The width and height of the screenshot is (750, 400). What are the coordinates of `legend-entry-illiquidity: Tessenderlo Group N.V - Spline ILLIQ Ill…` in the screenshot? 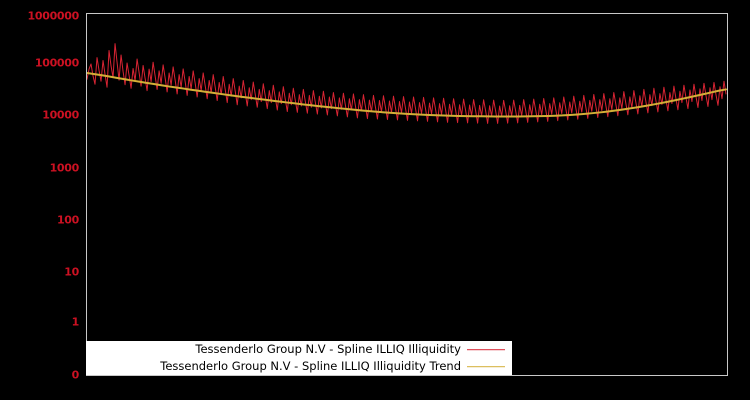 It's located at (299, 349).